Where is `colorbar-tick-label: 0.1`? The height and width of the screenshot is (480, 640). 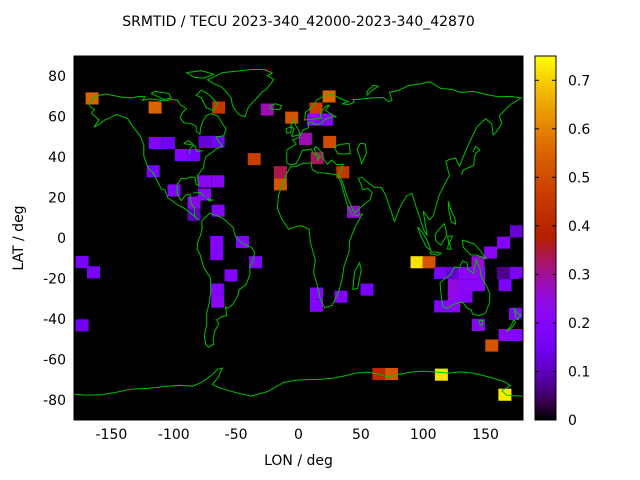 colorbar-tick-label: 0.1 is located at coordinates (579, 373).